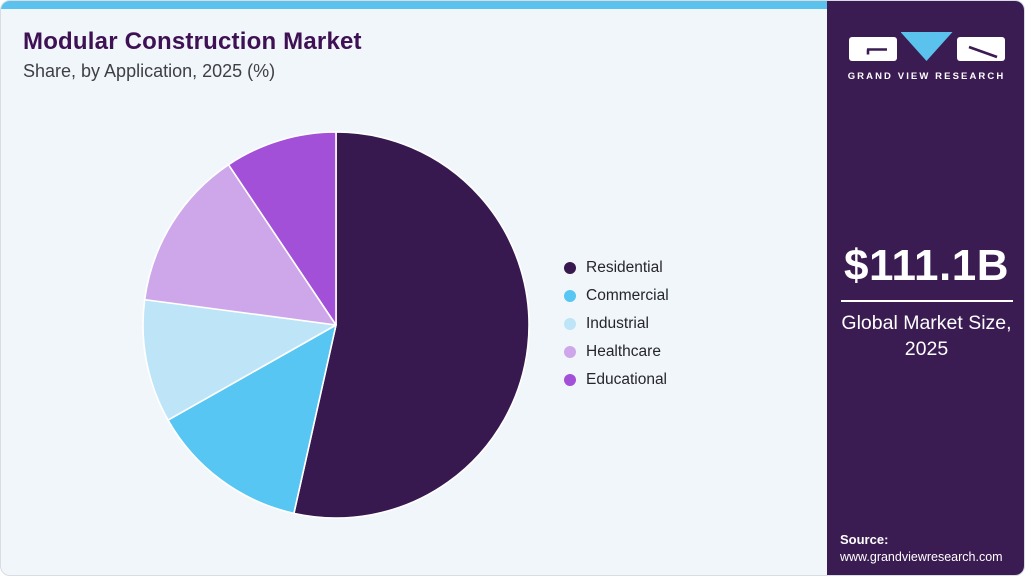  I want to click on legend-label: Healthcare, so click(623, 351).